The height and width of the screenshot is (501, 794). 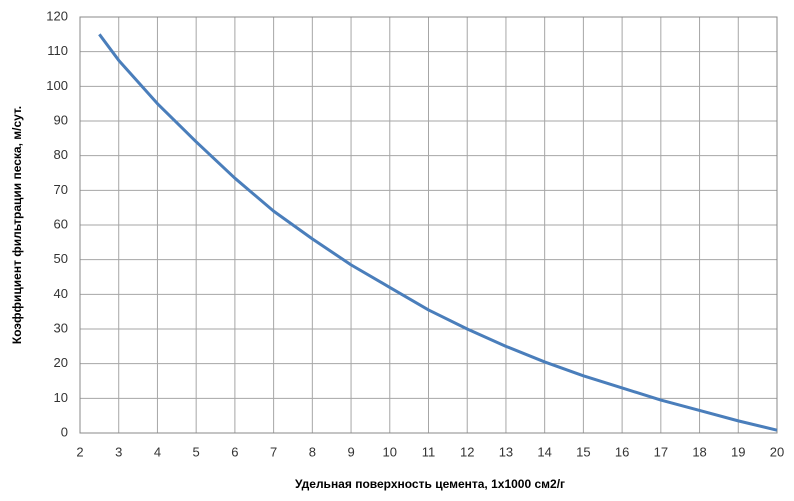 I want to click on y-tick-label: 10, so click(x=61, y=397).